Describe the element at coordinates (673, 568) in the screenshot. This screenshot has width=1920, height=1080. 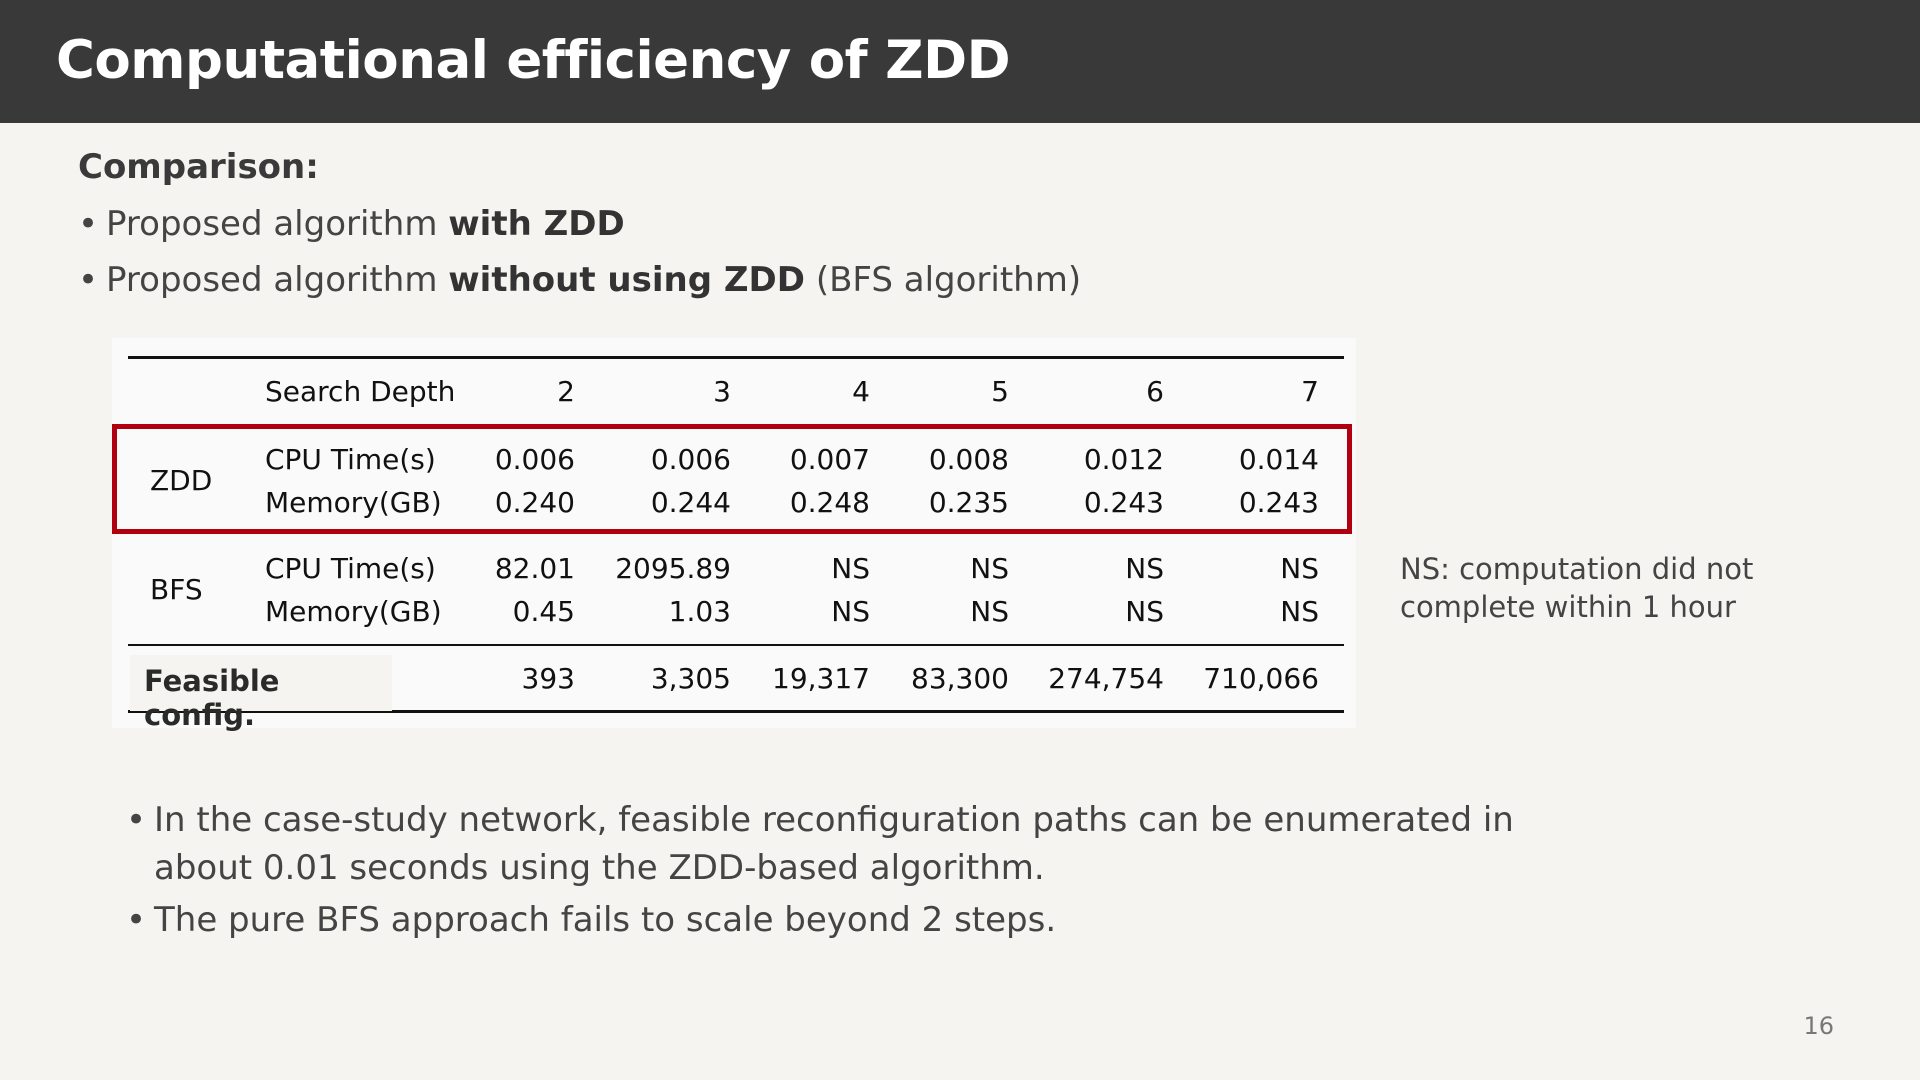
I see `table-cell: 2095.89` at that location.